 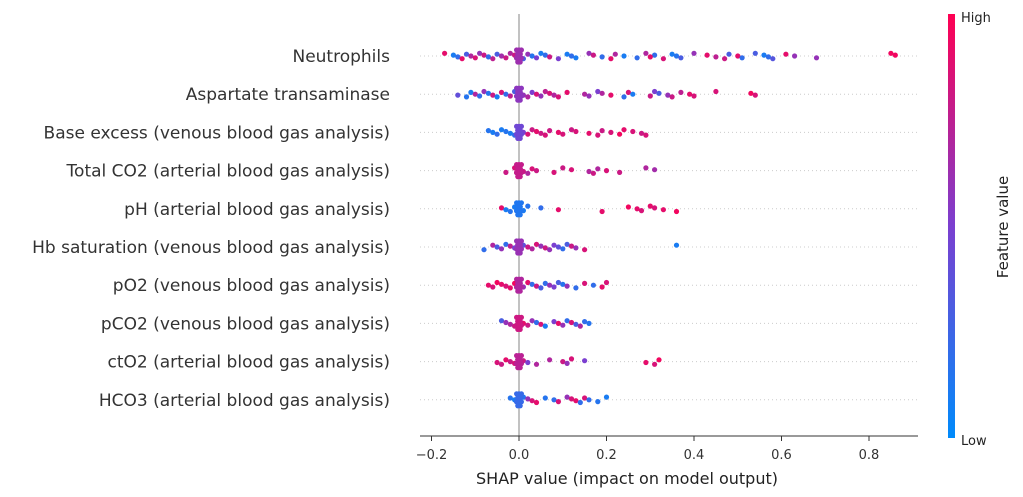 What do you see at coordinates (257, 210) in the screenshot?
I see `feature-label: pH (arterial blood gas analysis)` at bounding box center [257, 210].